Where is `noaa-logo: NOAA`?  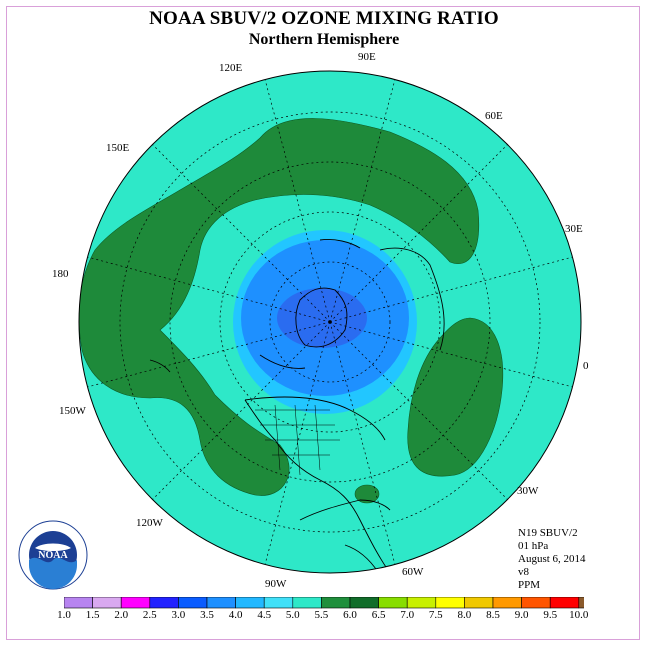 noaa-logo: NOAA is located at coordinates (53, 555).